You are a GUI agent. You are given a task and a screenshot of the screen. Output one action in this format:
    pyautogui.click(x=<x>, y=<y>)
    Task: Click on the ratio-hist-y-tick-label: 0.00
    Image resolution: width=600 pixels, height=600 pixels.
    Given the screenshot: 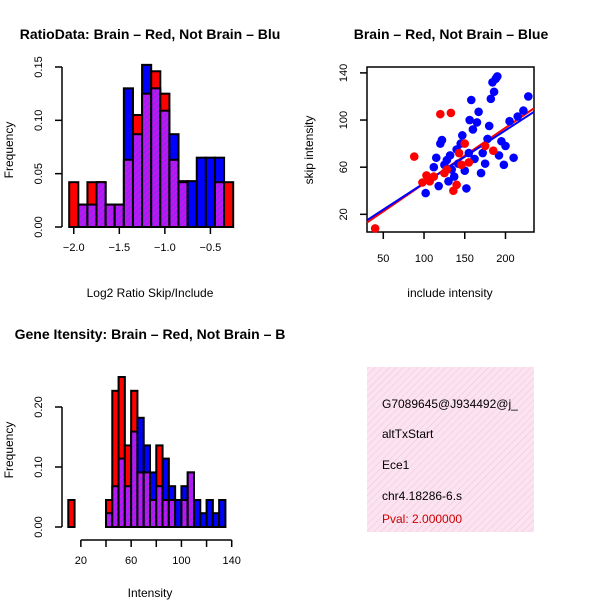 What is the action you would take?
    pyautogui.click(x=39, y=226)
    